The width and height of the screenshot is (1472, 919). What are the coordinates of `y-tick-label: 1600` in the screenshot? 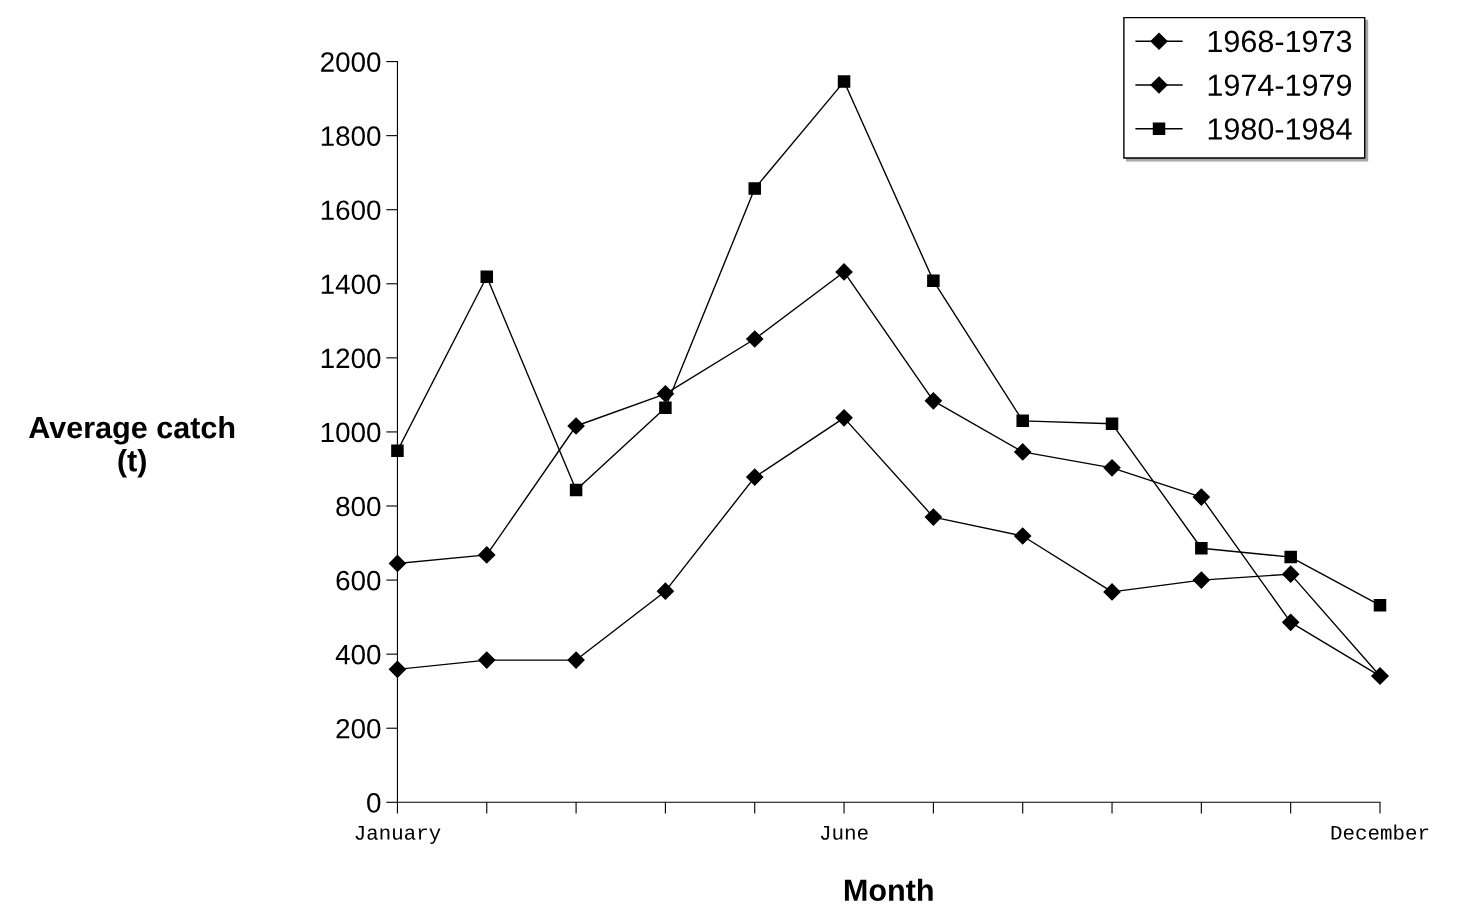 It's located at (351, 210).